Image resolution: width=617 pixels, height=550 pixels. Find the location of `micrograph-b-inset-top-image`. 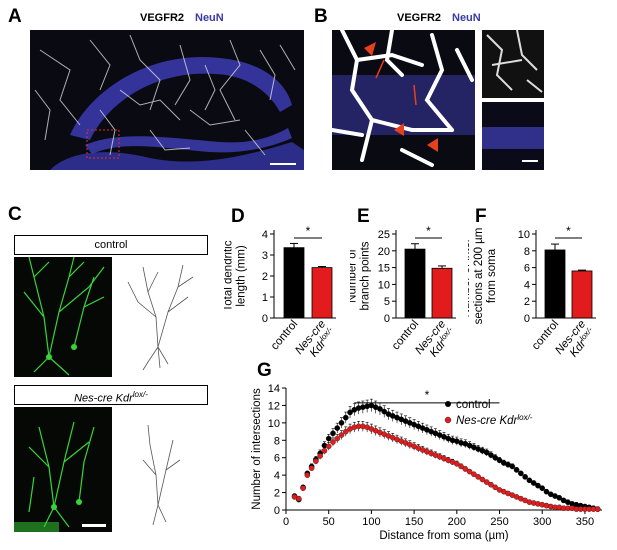

micrograph-b-inset-top-image is located at coordinates (513, 64).